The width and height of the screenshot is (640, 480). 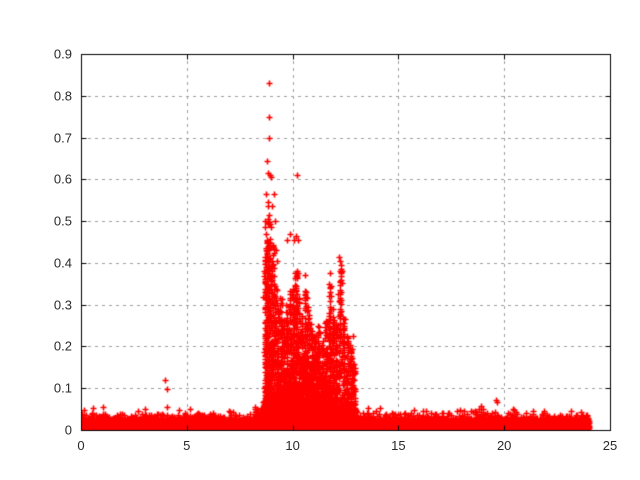 What do you see at coordinates (292, 445) in the screenshot?
I see `x-tick-label: 10` at bounding box center [292, 445].